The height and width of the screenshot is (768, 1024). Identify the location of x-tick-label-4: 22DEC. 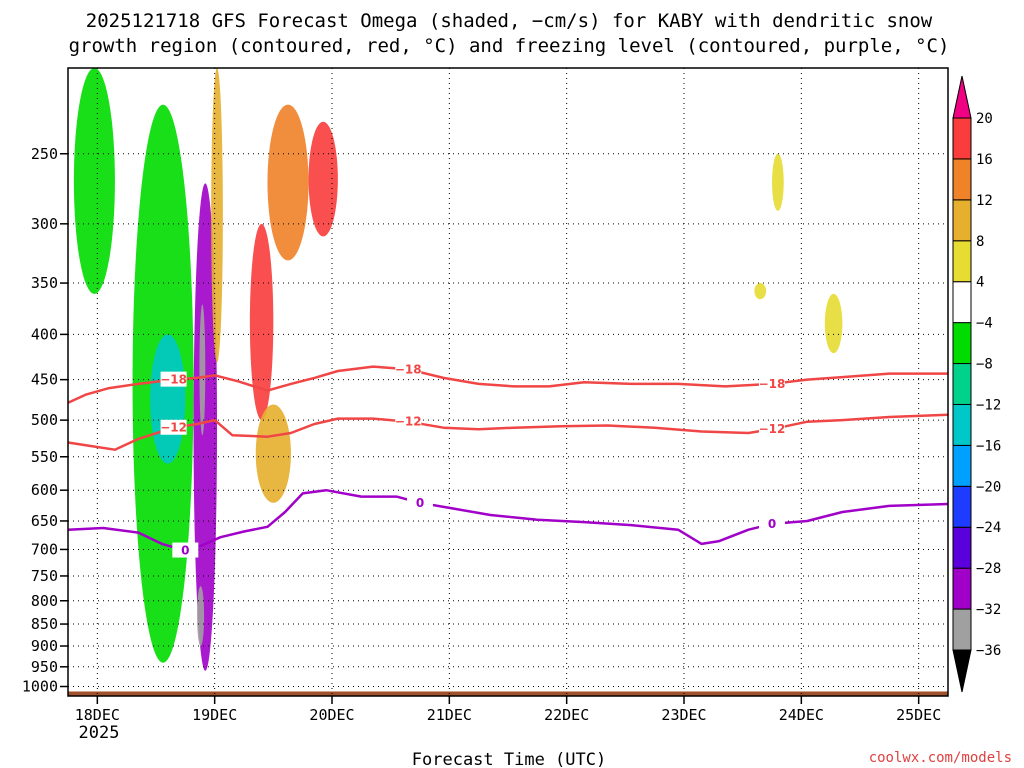
(566, 715).